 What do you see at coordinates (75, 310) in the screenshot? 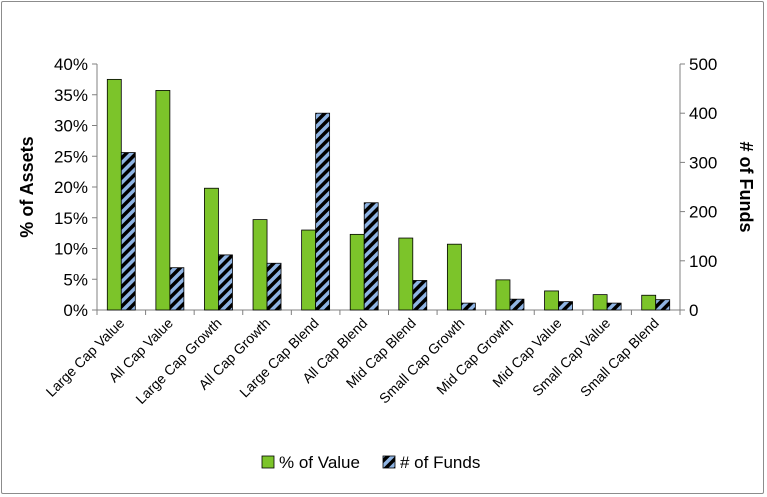
I see `y-tick-label: 0%` at bounding box center [75, 310].